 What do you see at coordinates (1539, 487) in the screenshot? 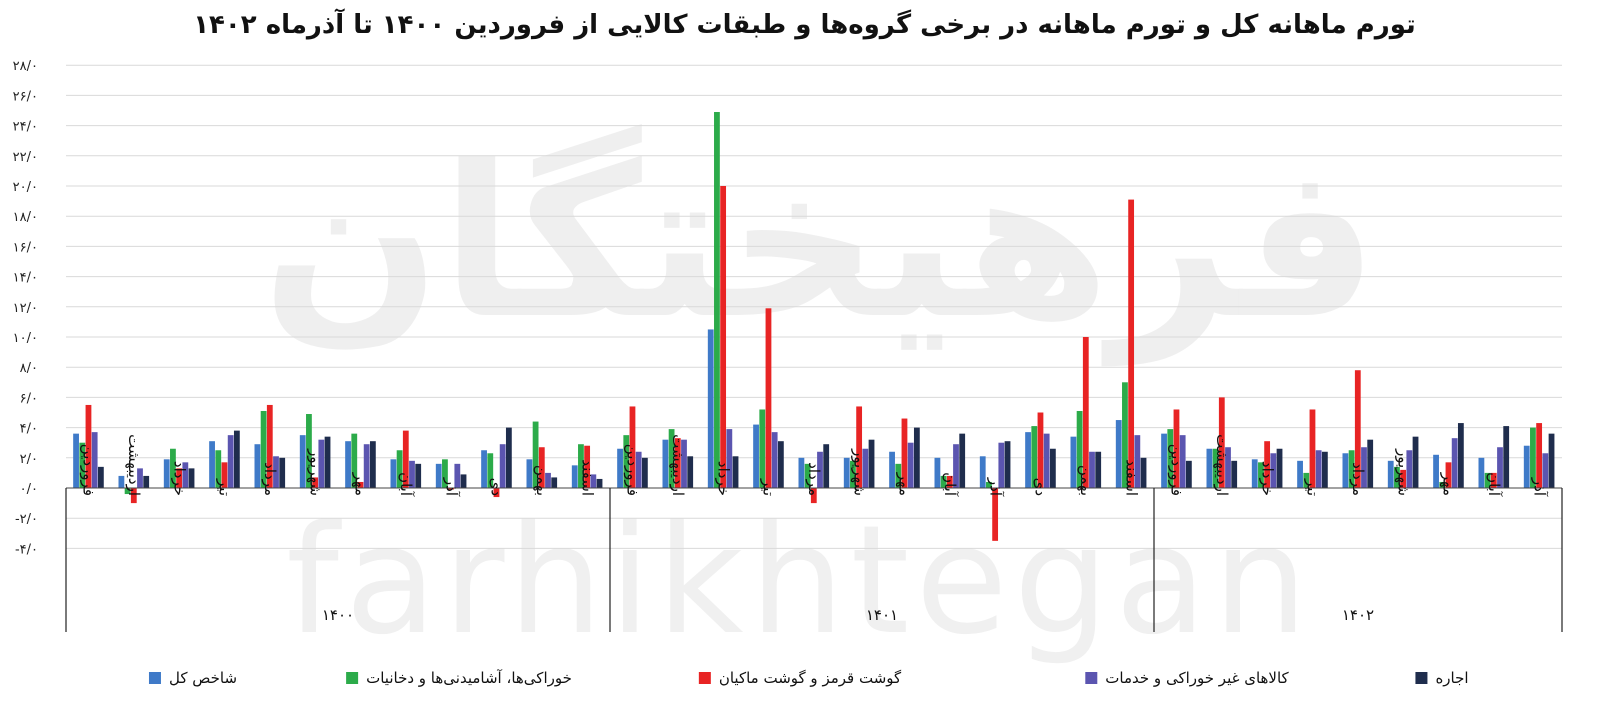
I see `x-tick-label: آذر` at bounding box center [1539, 487].